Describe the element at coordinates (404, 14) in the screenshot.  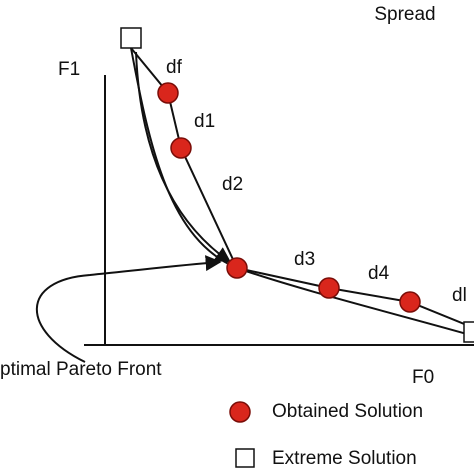
I see `title: Spread` at that location.